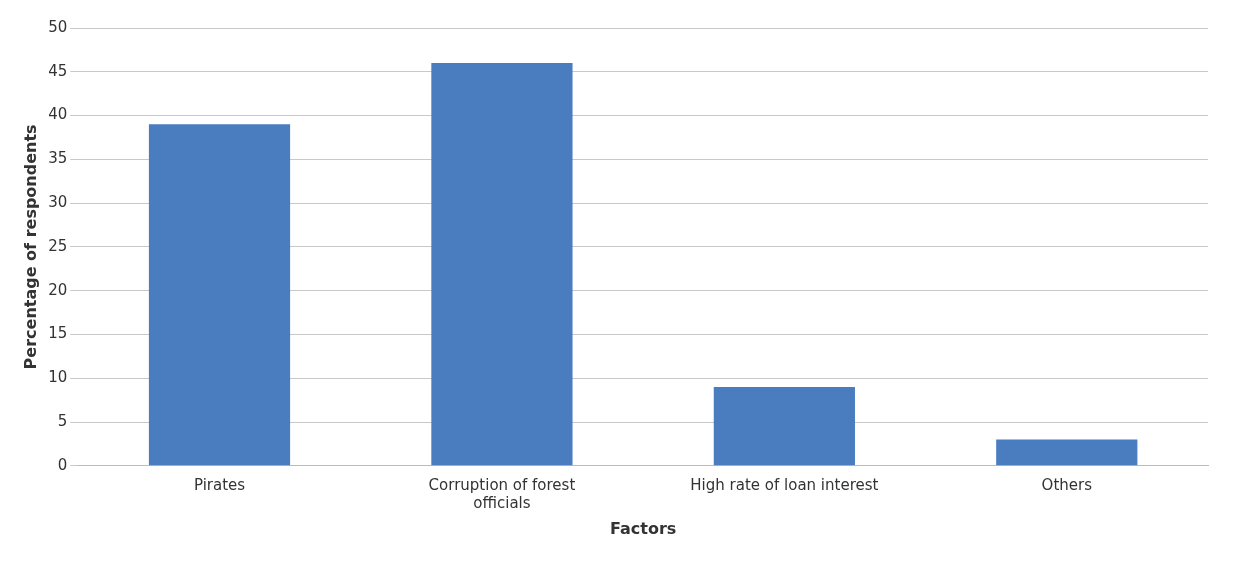 The height and width of the screenshot is (565, 1239). I want to click on y-axis-title: Percentage of respondents, so click(30, 247).